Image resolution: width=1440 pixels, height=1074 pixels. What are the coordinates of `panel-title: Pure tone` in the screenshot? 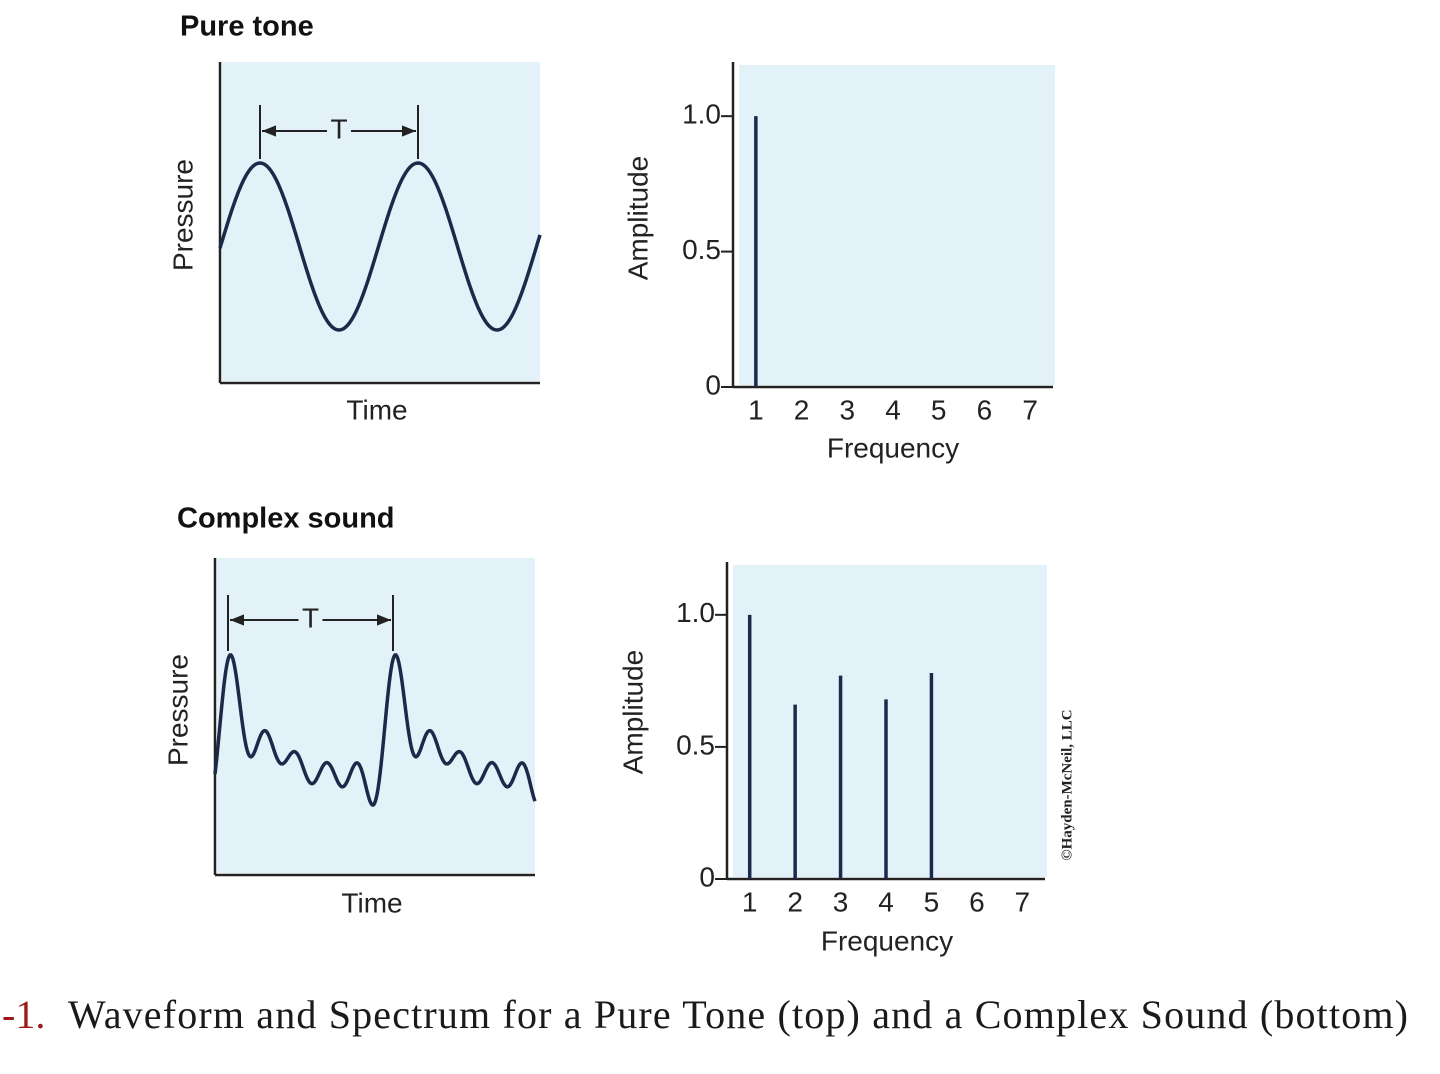 It's located at (247, 27).